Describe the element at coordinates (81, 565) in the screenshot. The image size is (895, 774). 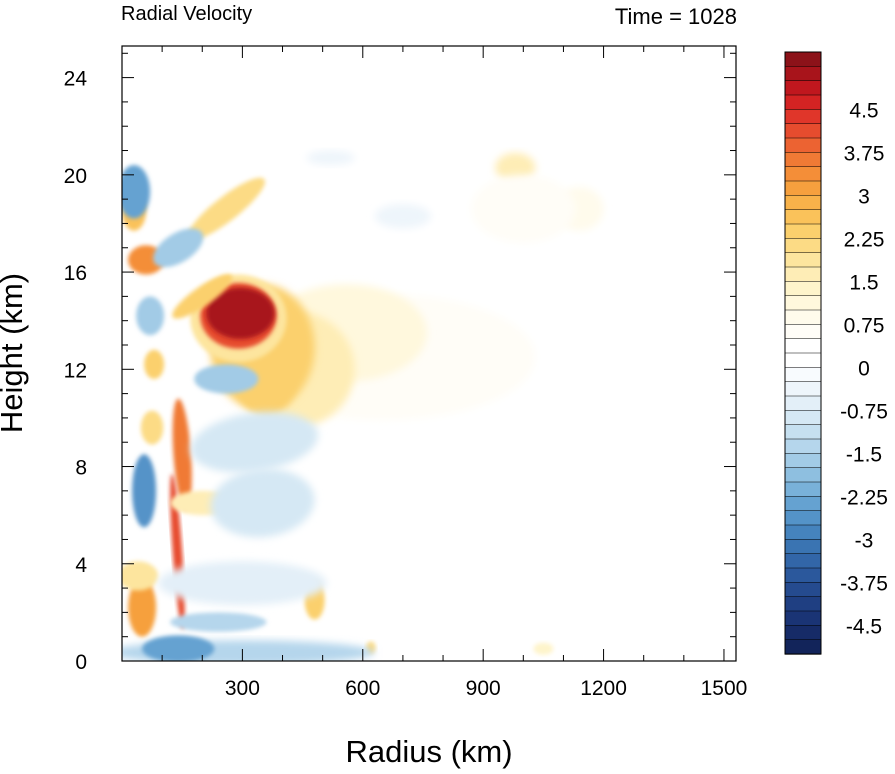
I see `y-tick-label: 4` at that location.